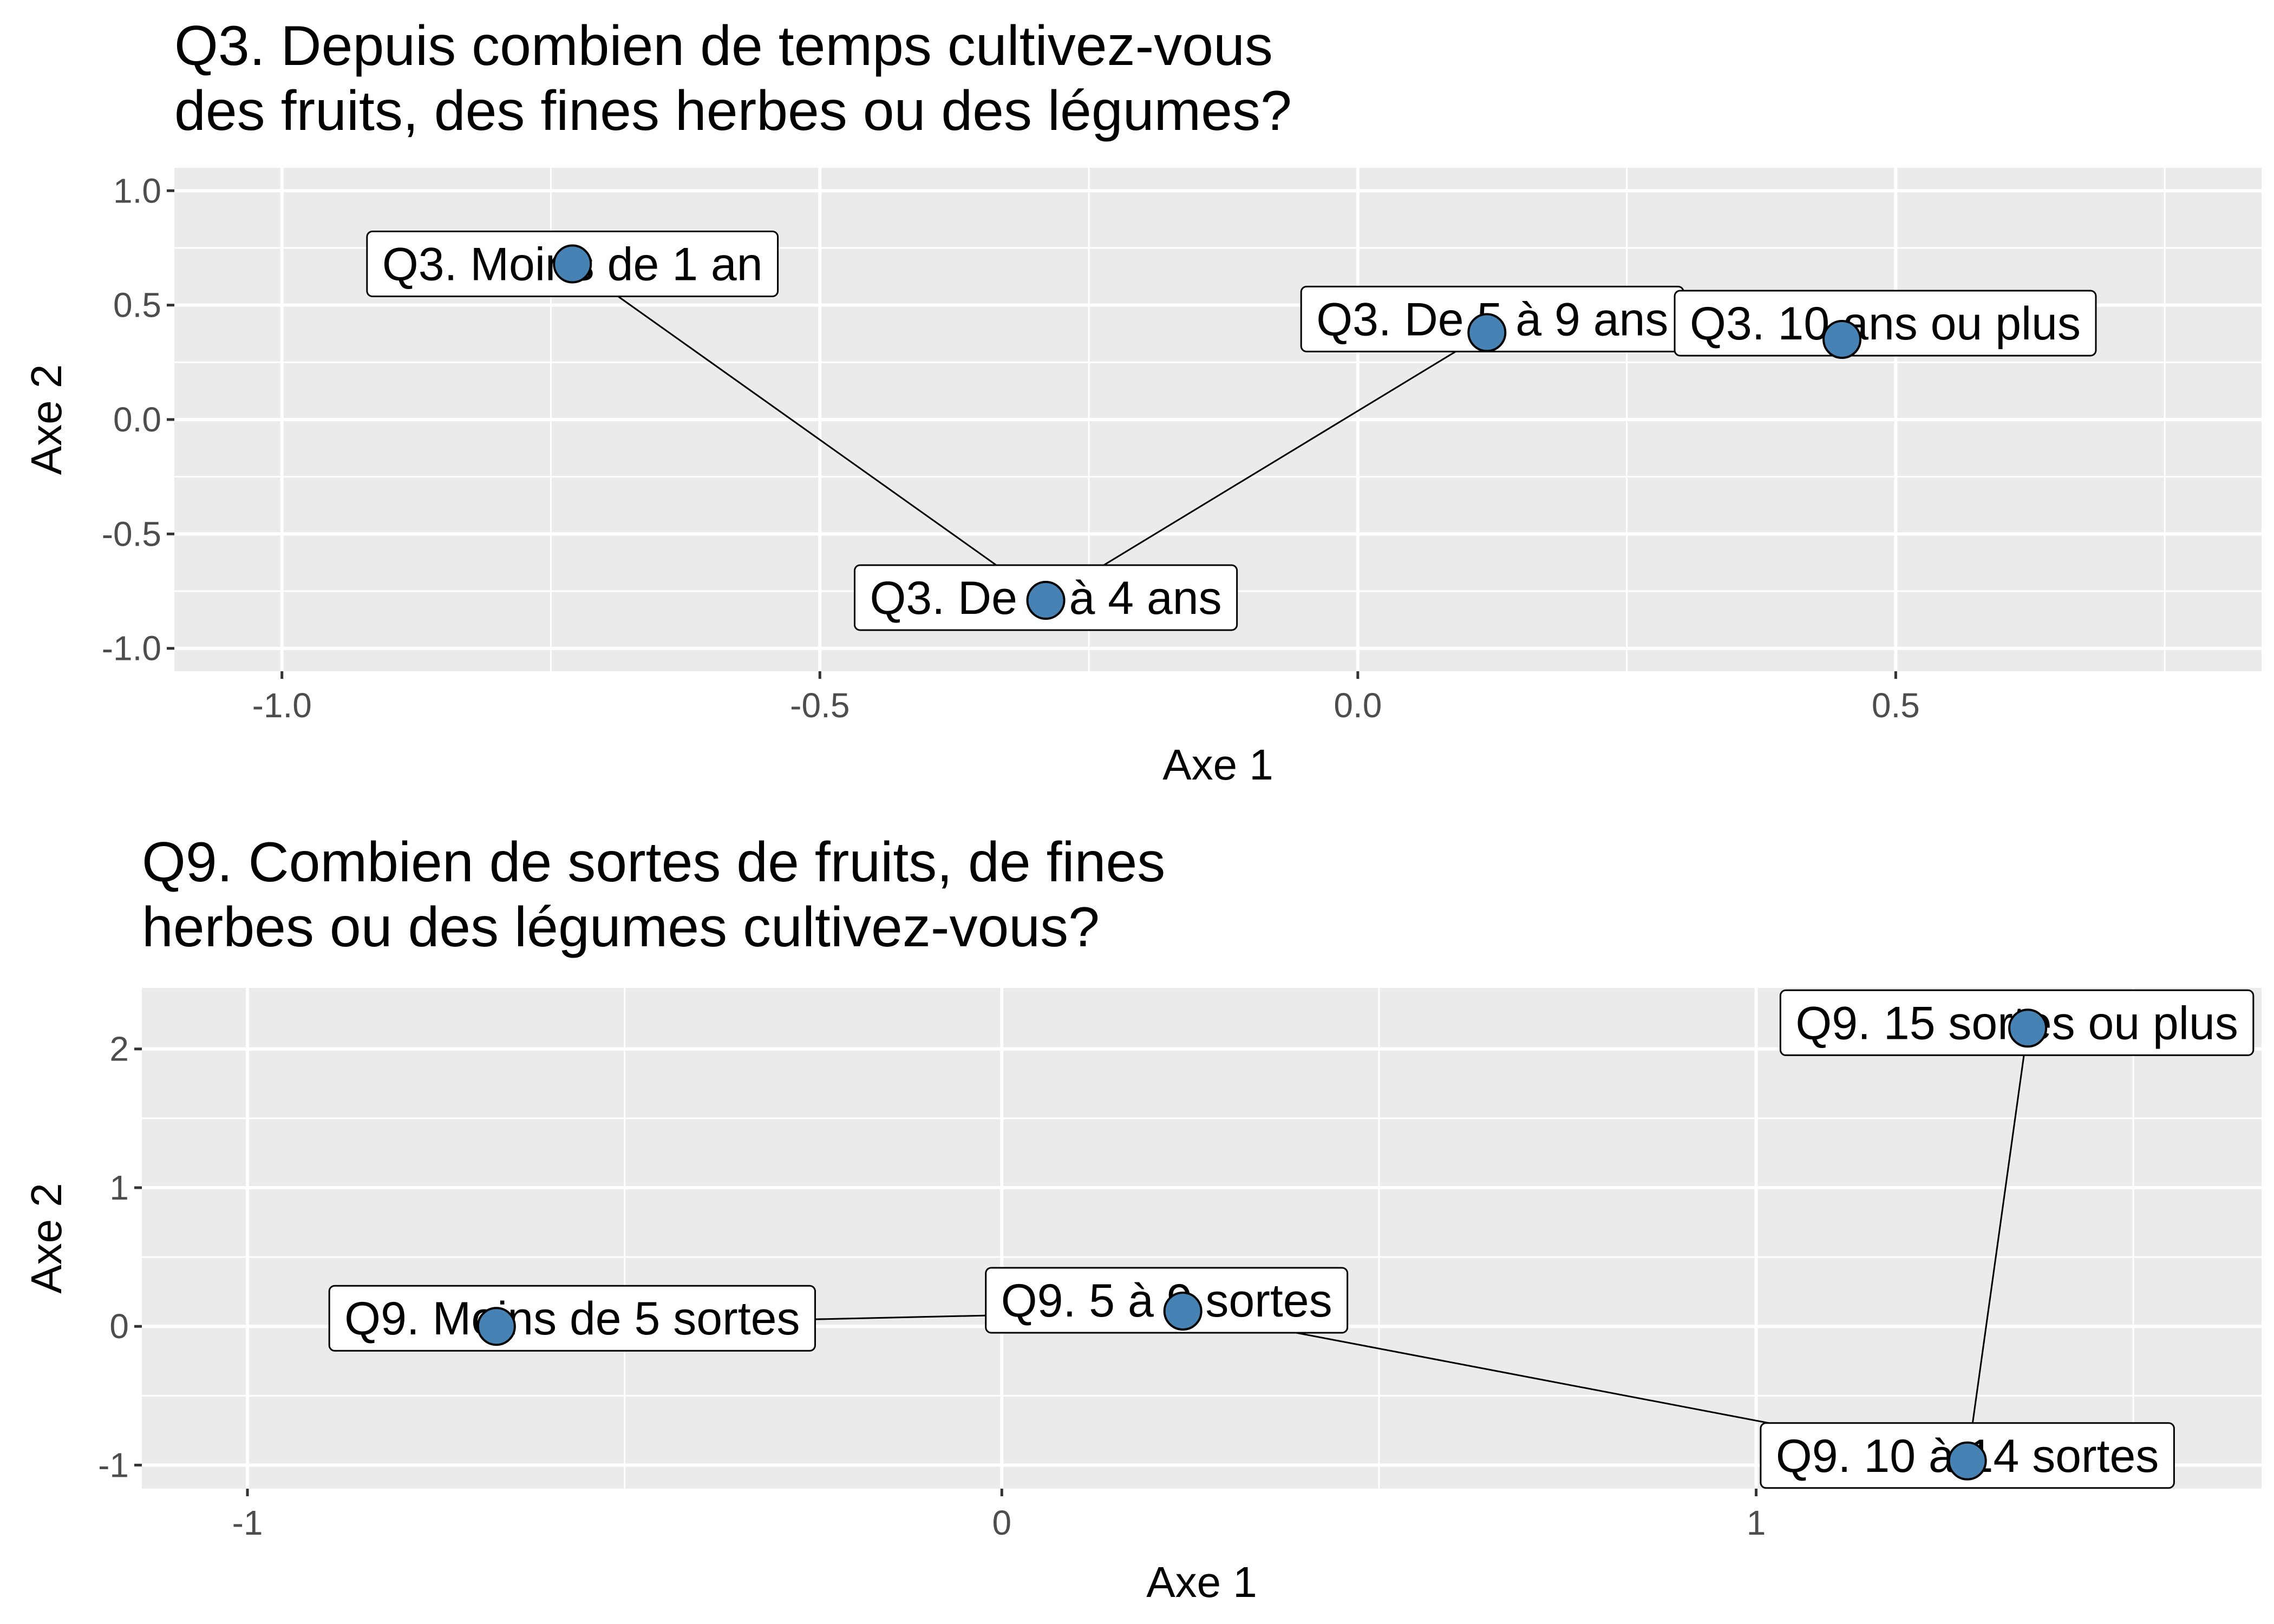 The height and width of the screenshot is (1624, 2274). Describe the element at coordinates (120, 1257) in the screenshot. I see `chart-q9-y-ticks: 2 1 0 -1` at that location.